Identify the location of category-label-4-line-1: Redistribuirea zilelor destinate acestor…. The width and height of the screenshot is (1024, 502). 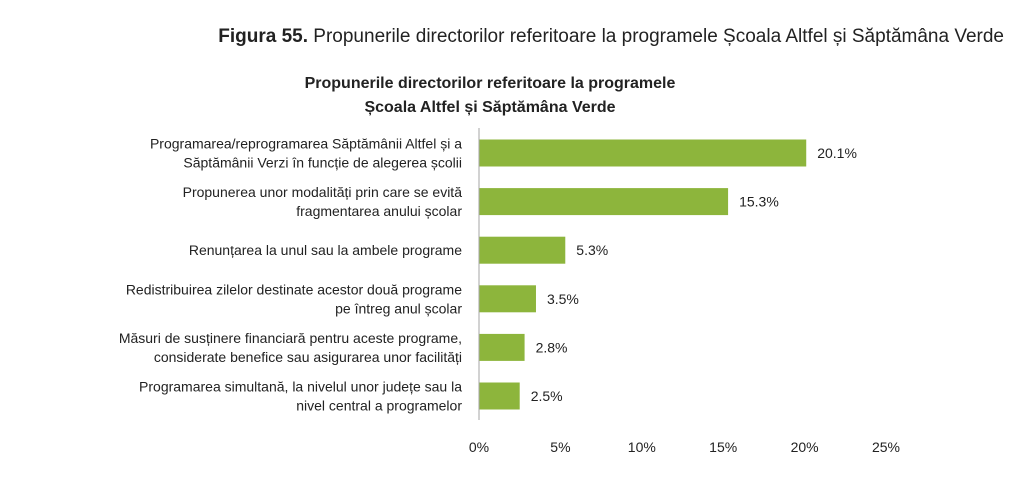
(294, 289).